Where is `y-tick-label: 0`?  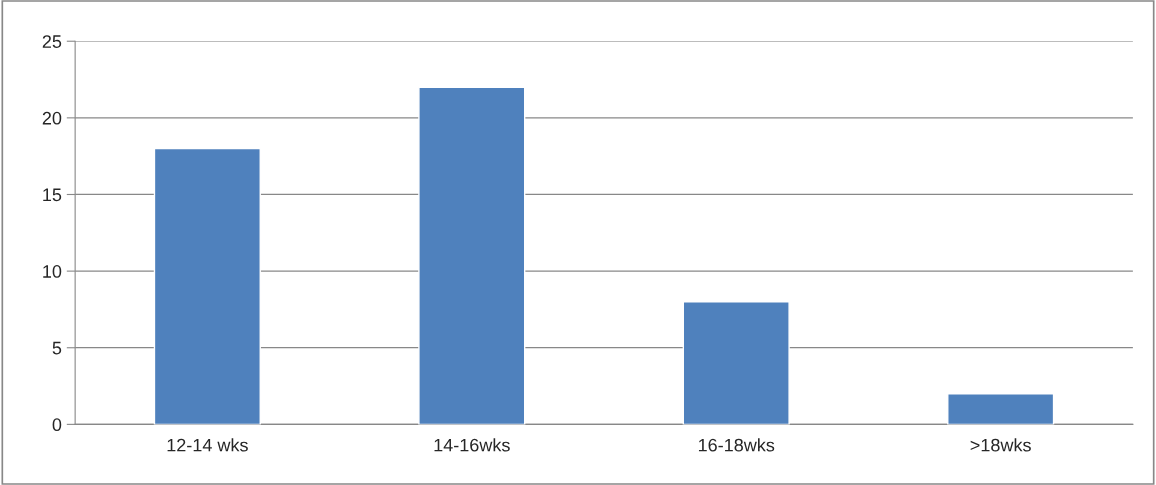 y-tick-label: 0 is located at coordinates (57, 425).